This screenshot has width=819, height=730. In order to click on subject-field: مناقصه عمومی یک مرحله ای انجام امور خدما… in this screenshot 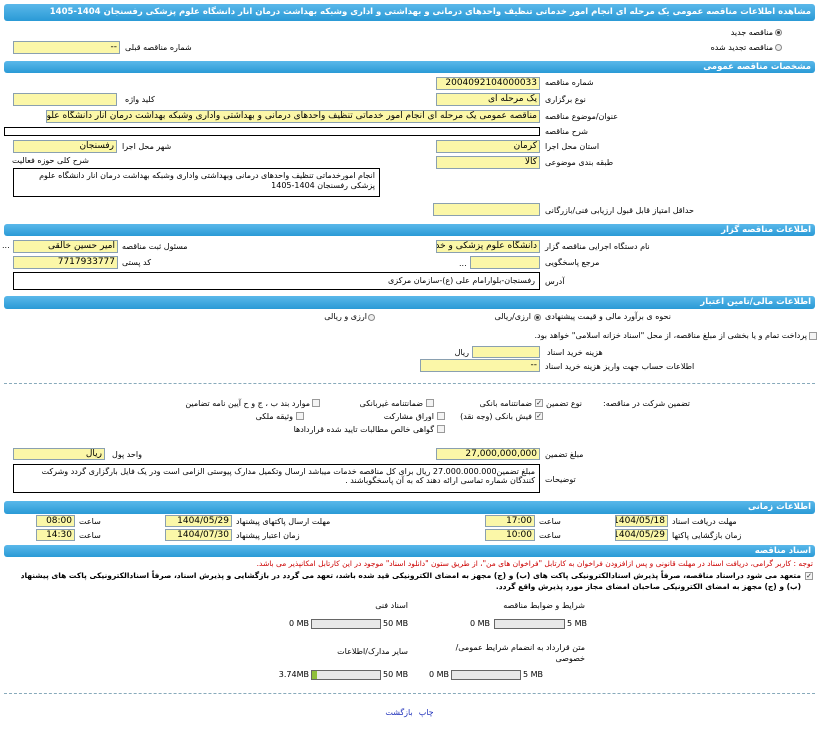, I will do `click(293, 116)`.